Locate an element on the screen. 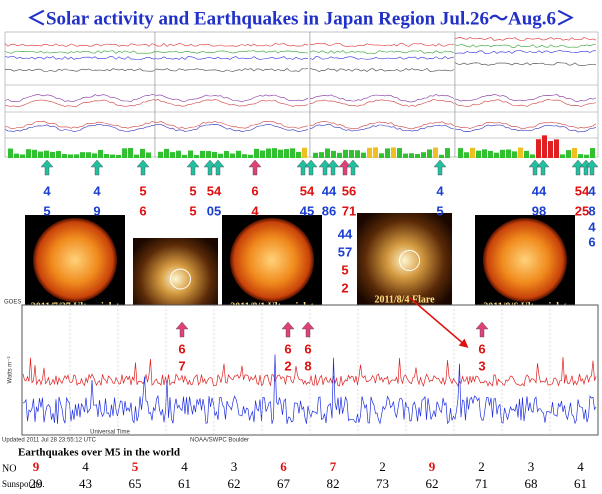 This screenshot has width=602, height=494. footer: NOAA/SWPC Boulder is located at coordinates (219, 441).